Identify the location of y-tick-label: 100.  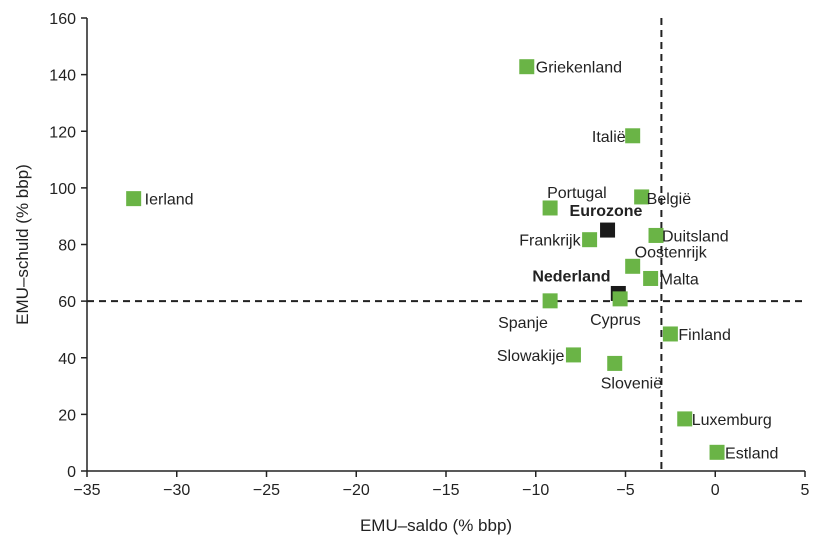
(62, 189).